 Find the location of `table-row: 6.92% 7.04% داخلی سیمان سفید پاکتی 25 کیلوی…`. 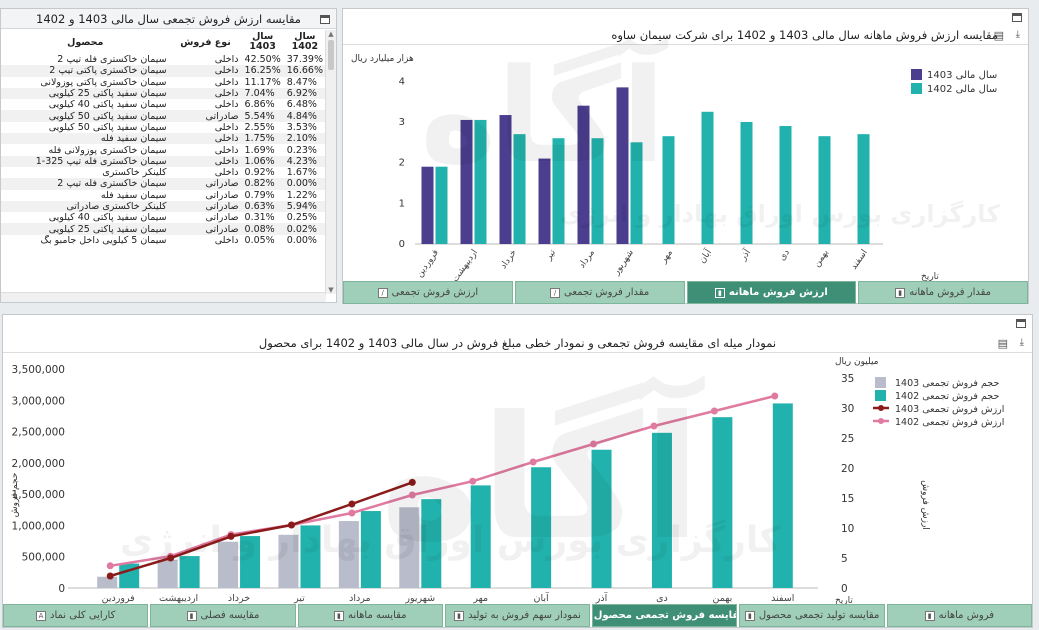

table-row: 6.92% 7.04% داخلی سیمان سفید پاکتی 25 کیلوی… is located at coordinates (163, 93).